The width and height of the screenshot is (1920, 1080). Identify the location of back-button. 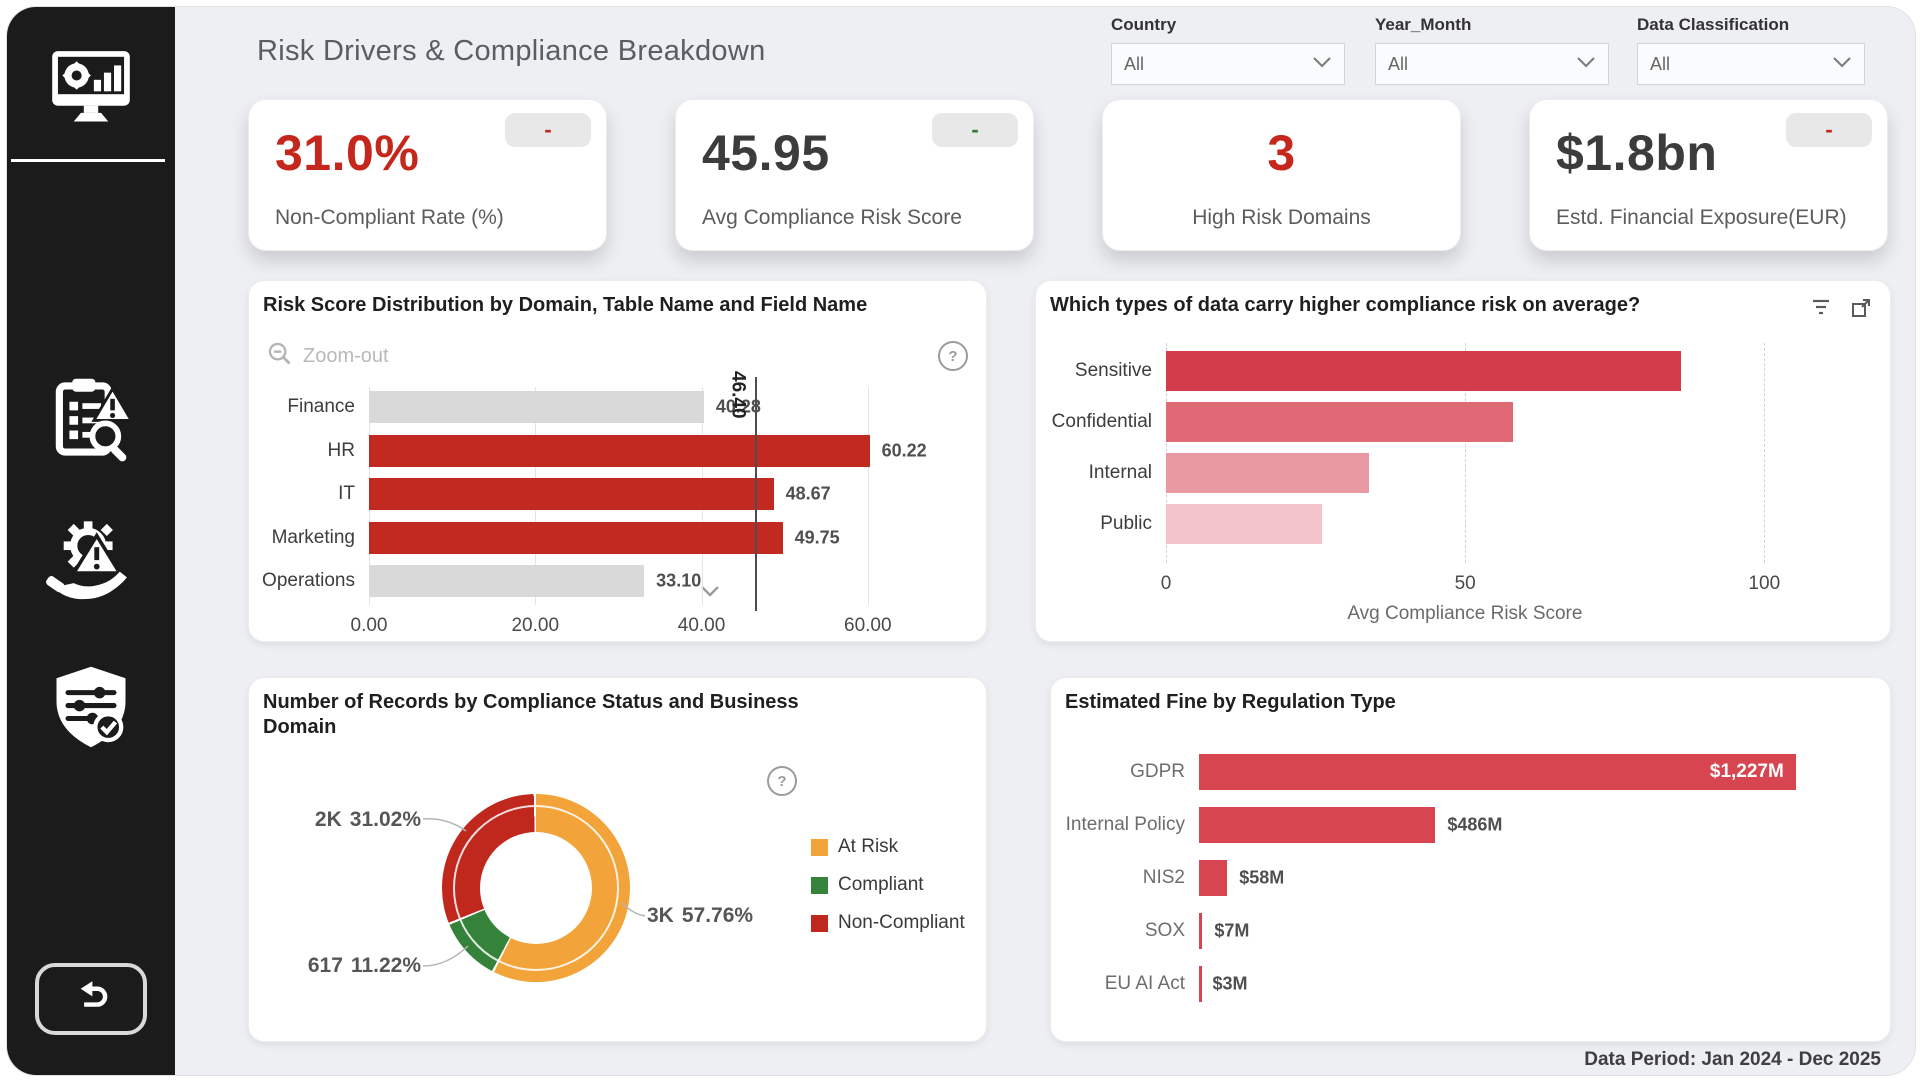
(91, 999).